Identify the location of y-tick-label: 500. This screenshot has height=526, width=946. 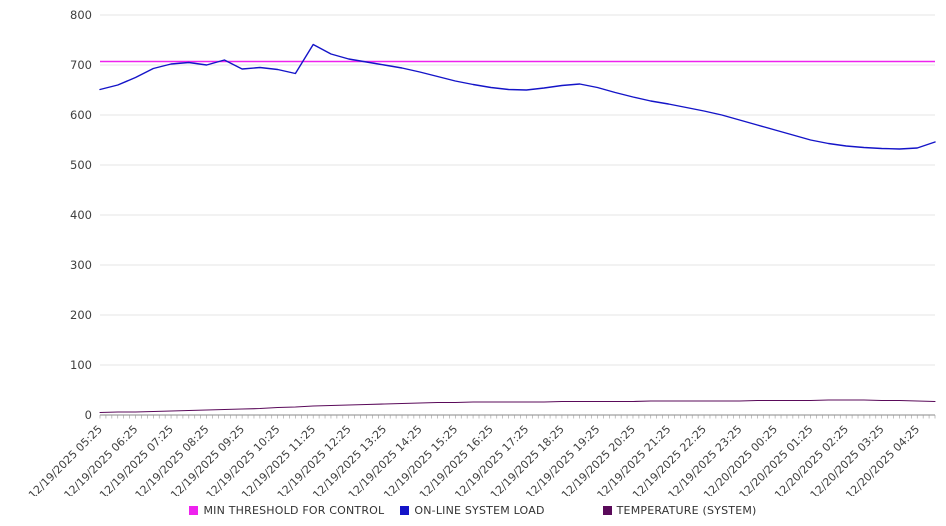
(81, 165).